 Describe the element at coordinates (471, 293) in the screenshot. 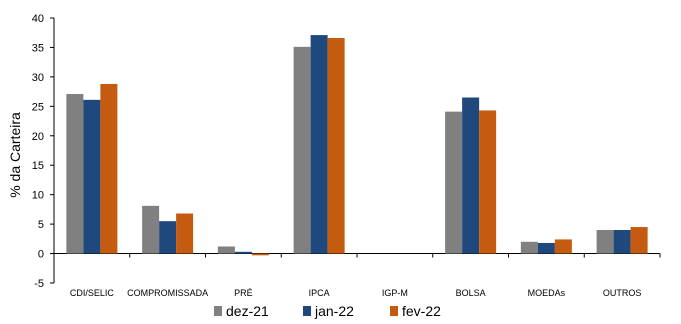

I see `x-tick-label: BOLSA` at that location.